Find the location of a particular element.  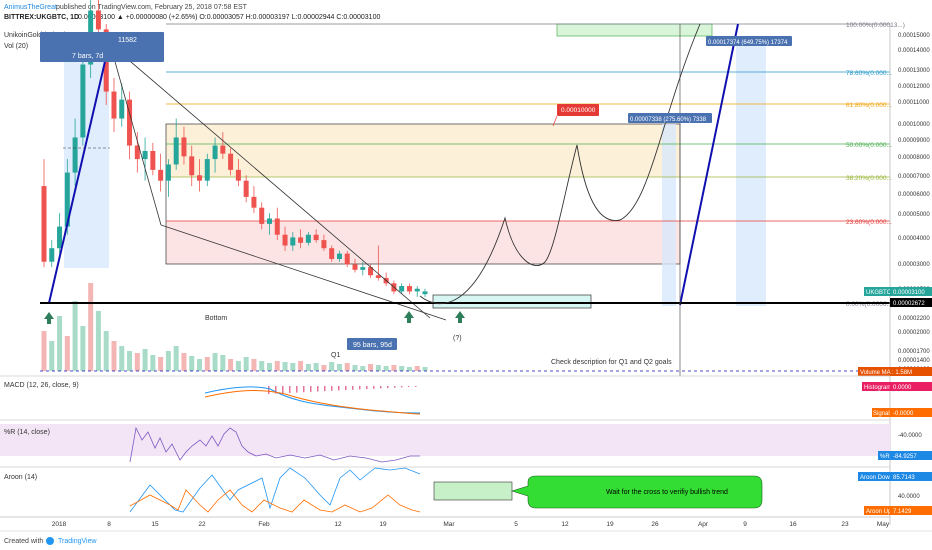

aroon-down-tag is located at coordinates (874, 476).